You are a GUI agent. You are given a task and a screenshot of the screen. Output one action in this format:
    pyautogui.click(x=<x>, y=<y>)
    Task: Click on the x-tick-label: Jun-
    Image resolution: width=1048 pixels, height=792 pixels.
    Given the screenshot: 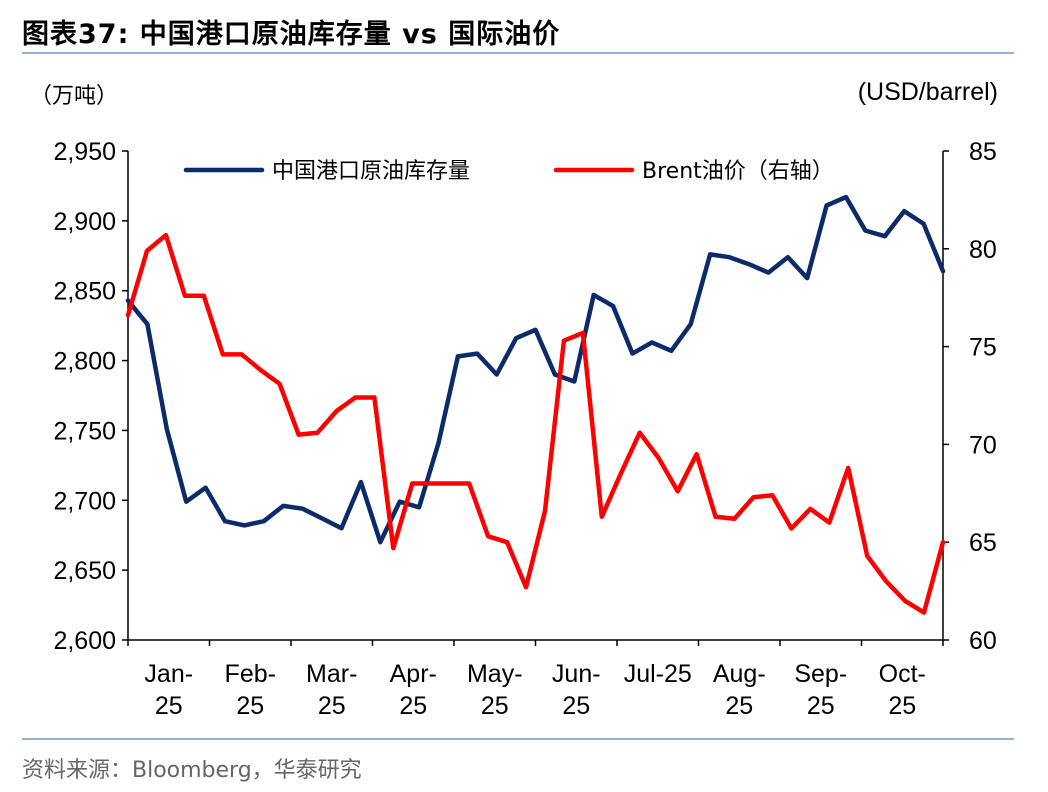 What is the action you would take?
    pyautogui.click(x=576, y=674)
    